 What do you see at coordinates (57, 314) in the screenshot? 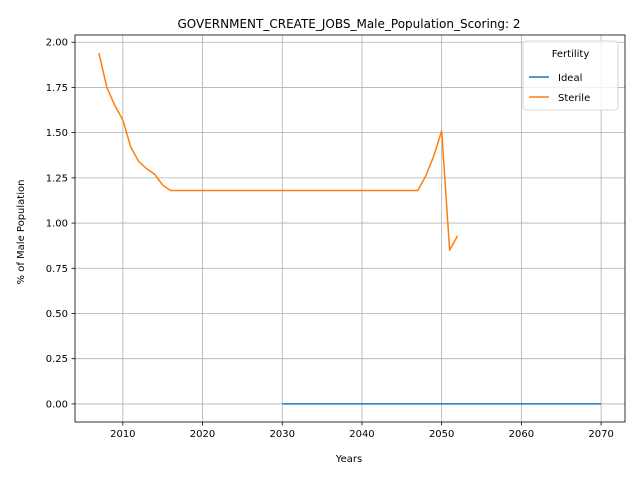
I see `y-tick-label: 0.50` at bounding box center [57, 314].